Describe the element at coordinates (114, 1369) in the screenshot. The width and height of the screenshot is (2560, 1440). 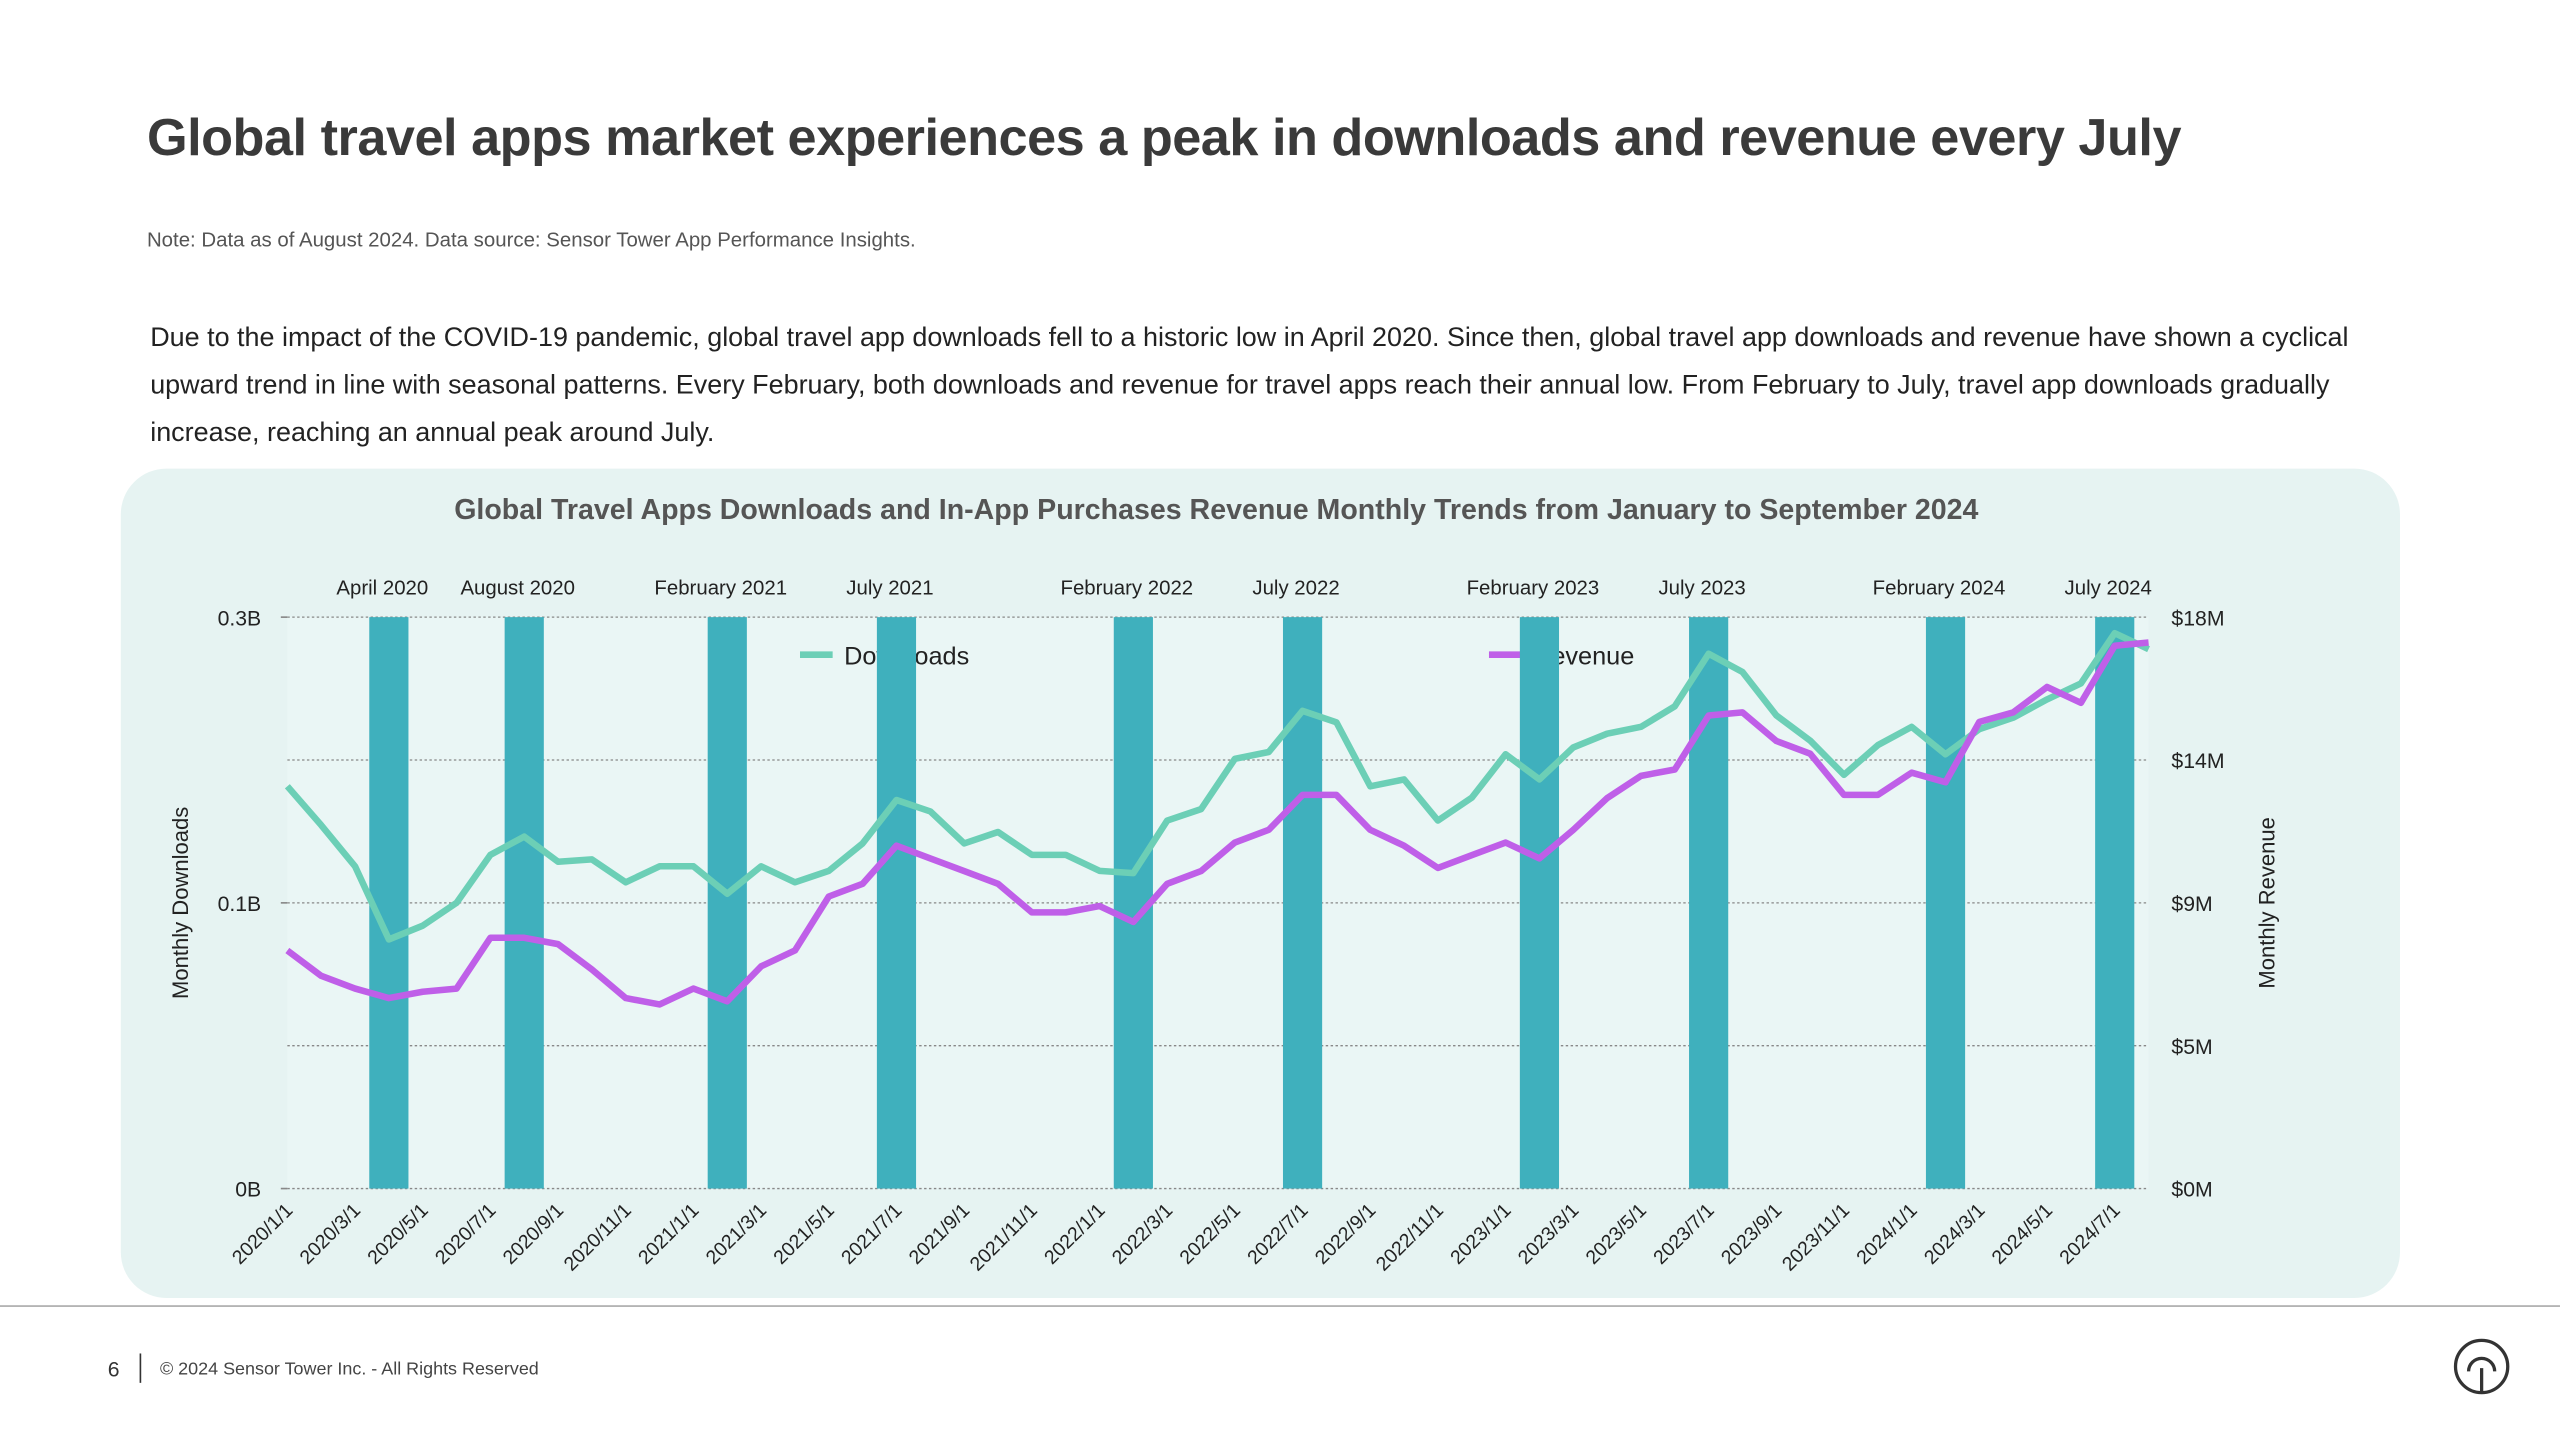
I see `page-number: 6` at that location.